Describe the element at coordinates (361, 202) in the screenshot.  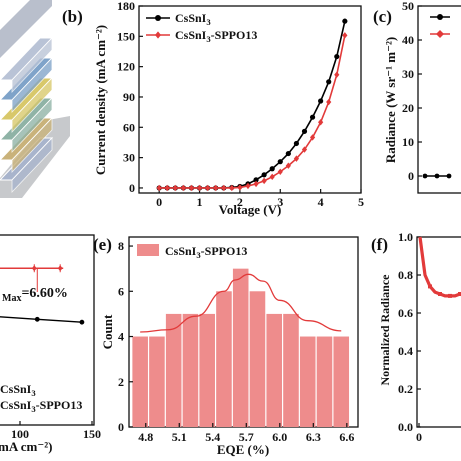
I see `b-x-tick-label-5: 5` at that location.